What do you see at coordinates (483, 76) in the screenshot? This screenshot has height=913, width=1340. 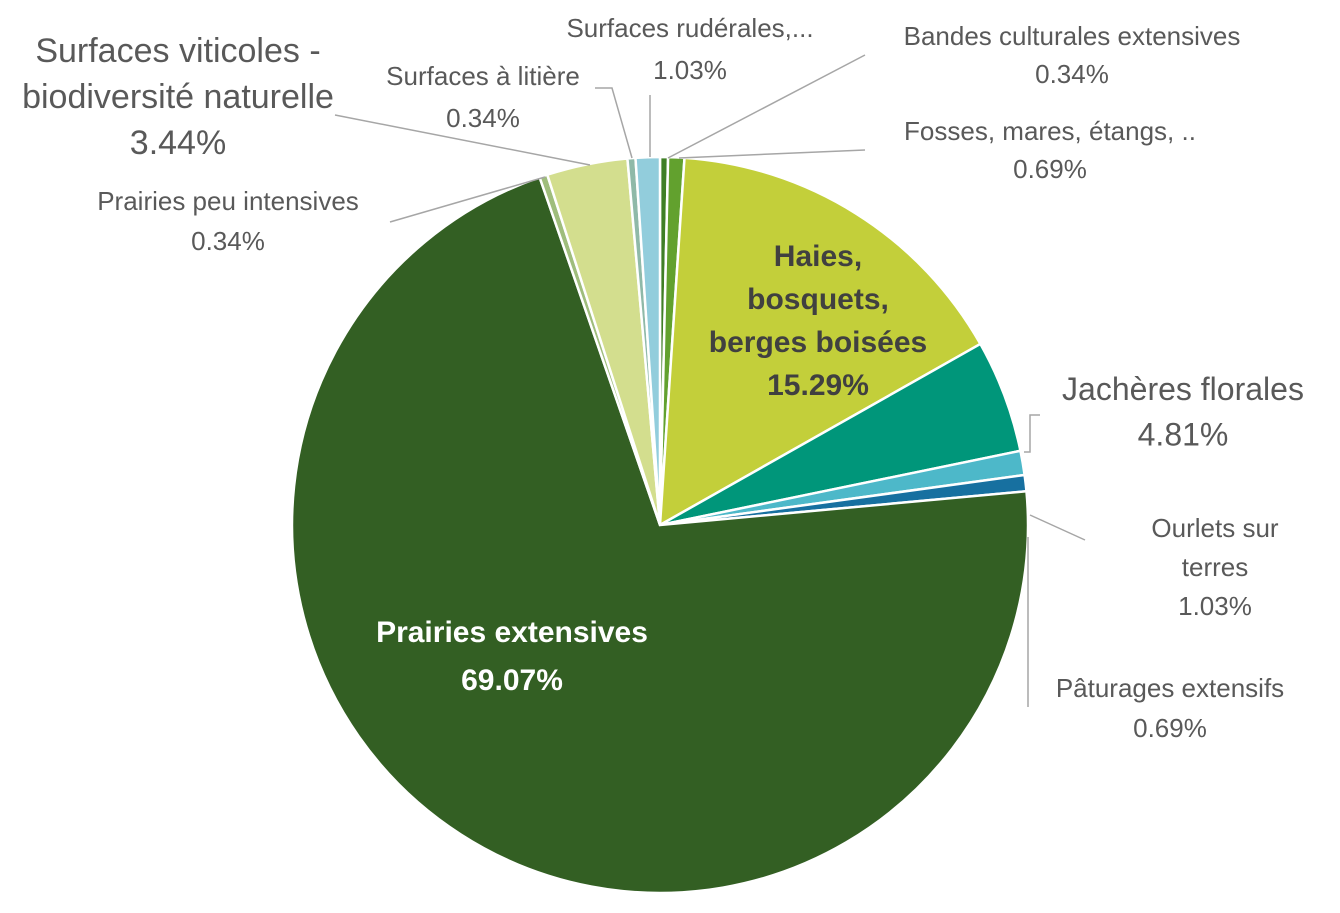 I see `slice-label: Surfaces à litière` at bounding box center [483, 76].